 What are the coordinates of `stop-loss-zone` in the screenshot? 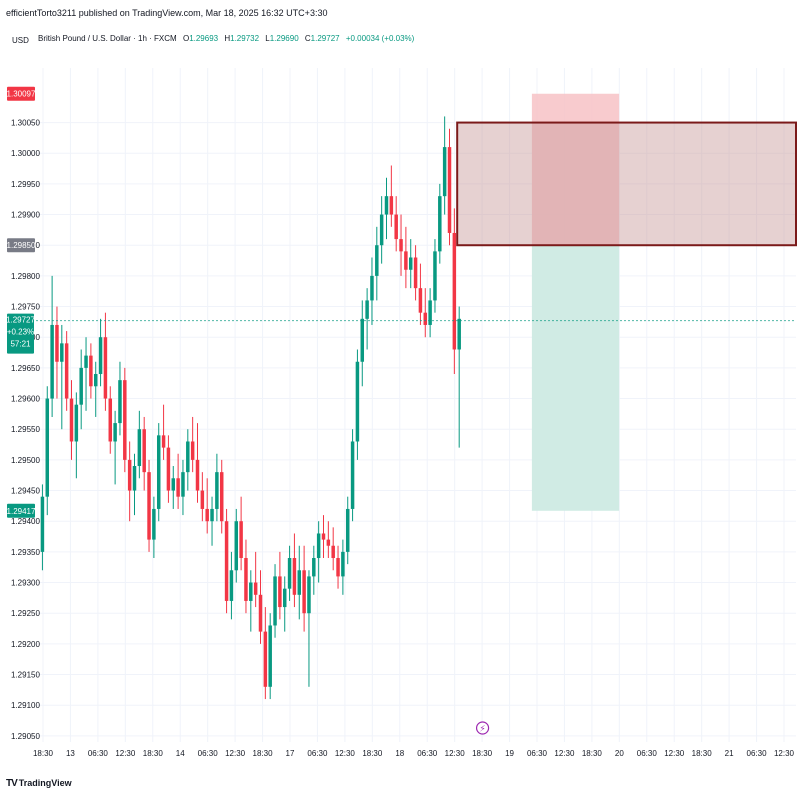 It's located at (575, 169).